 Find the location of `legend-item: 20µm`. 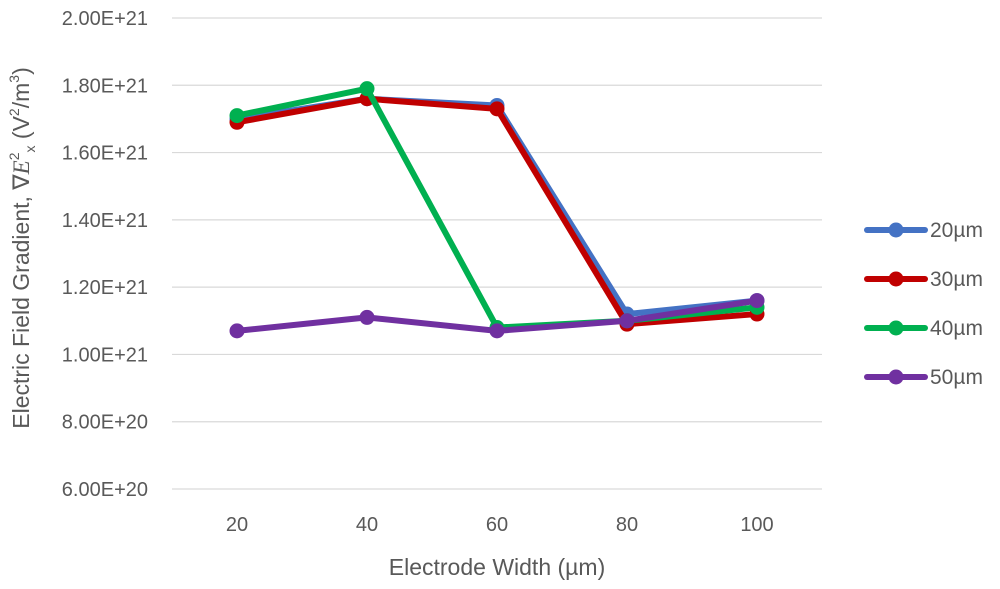

legend-item: 20µm is located at coordinates (923, 230).